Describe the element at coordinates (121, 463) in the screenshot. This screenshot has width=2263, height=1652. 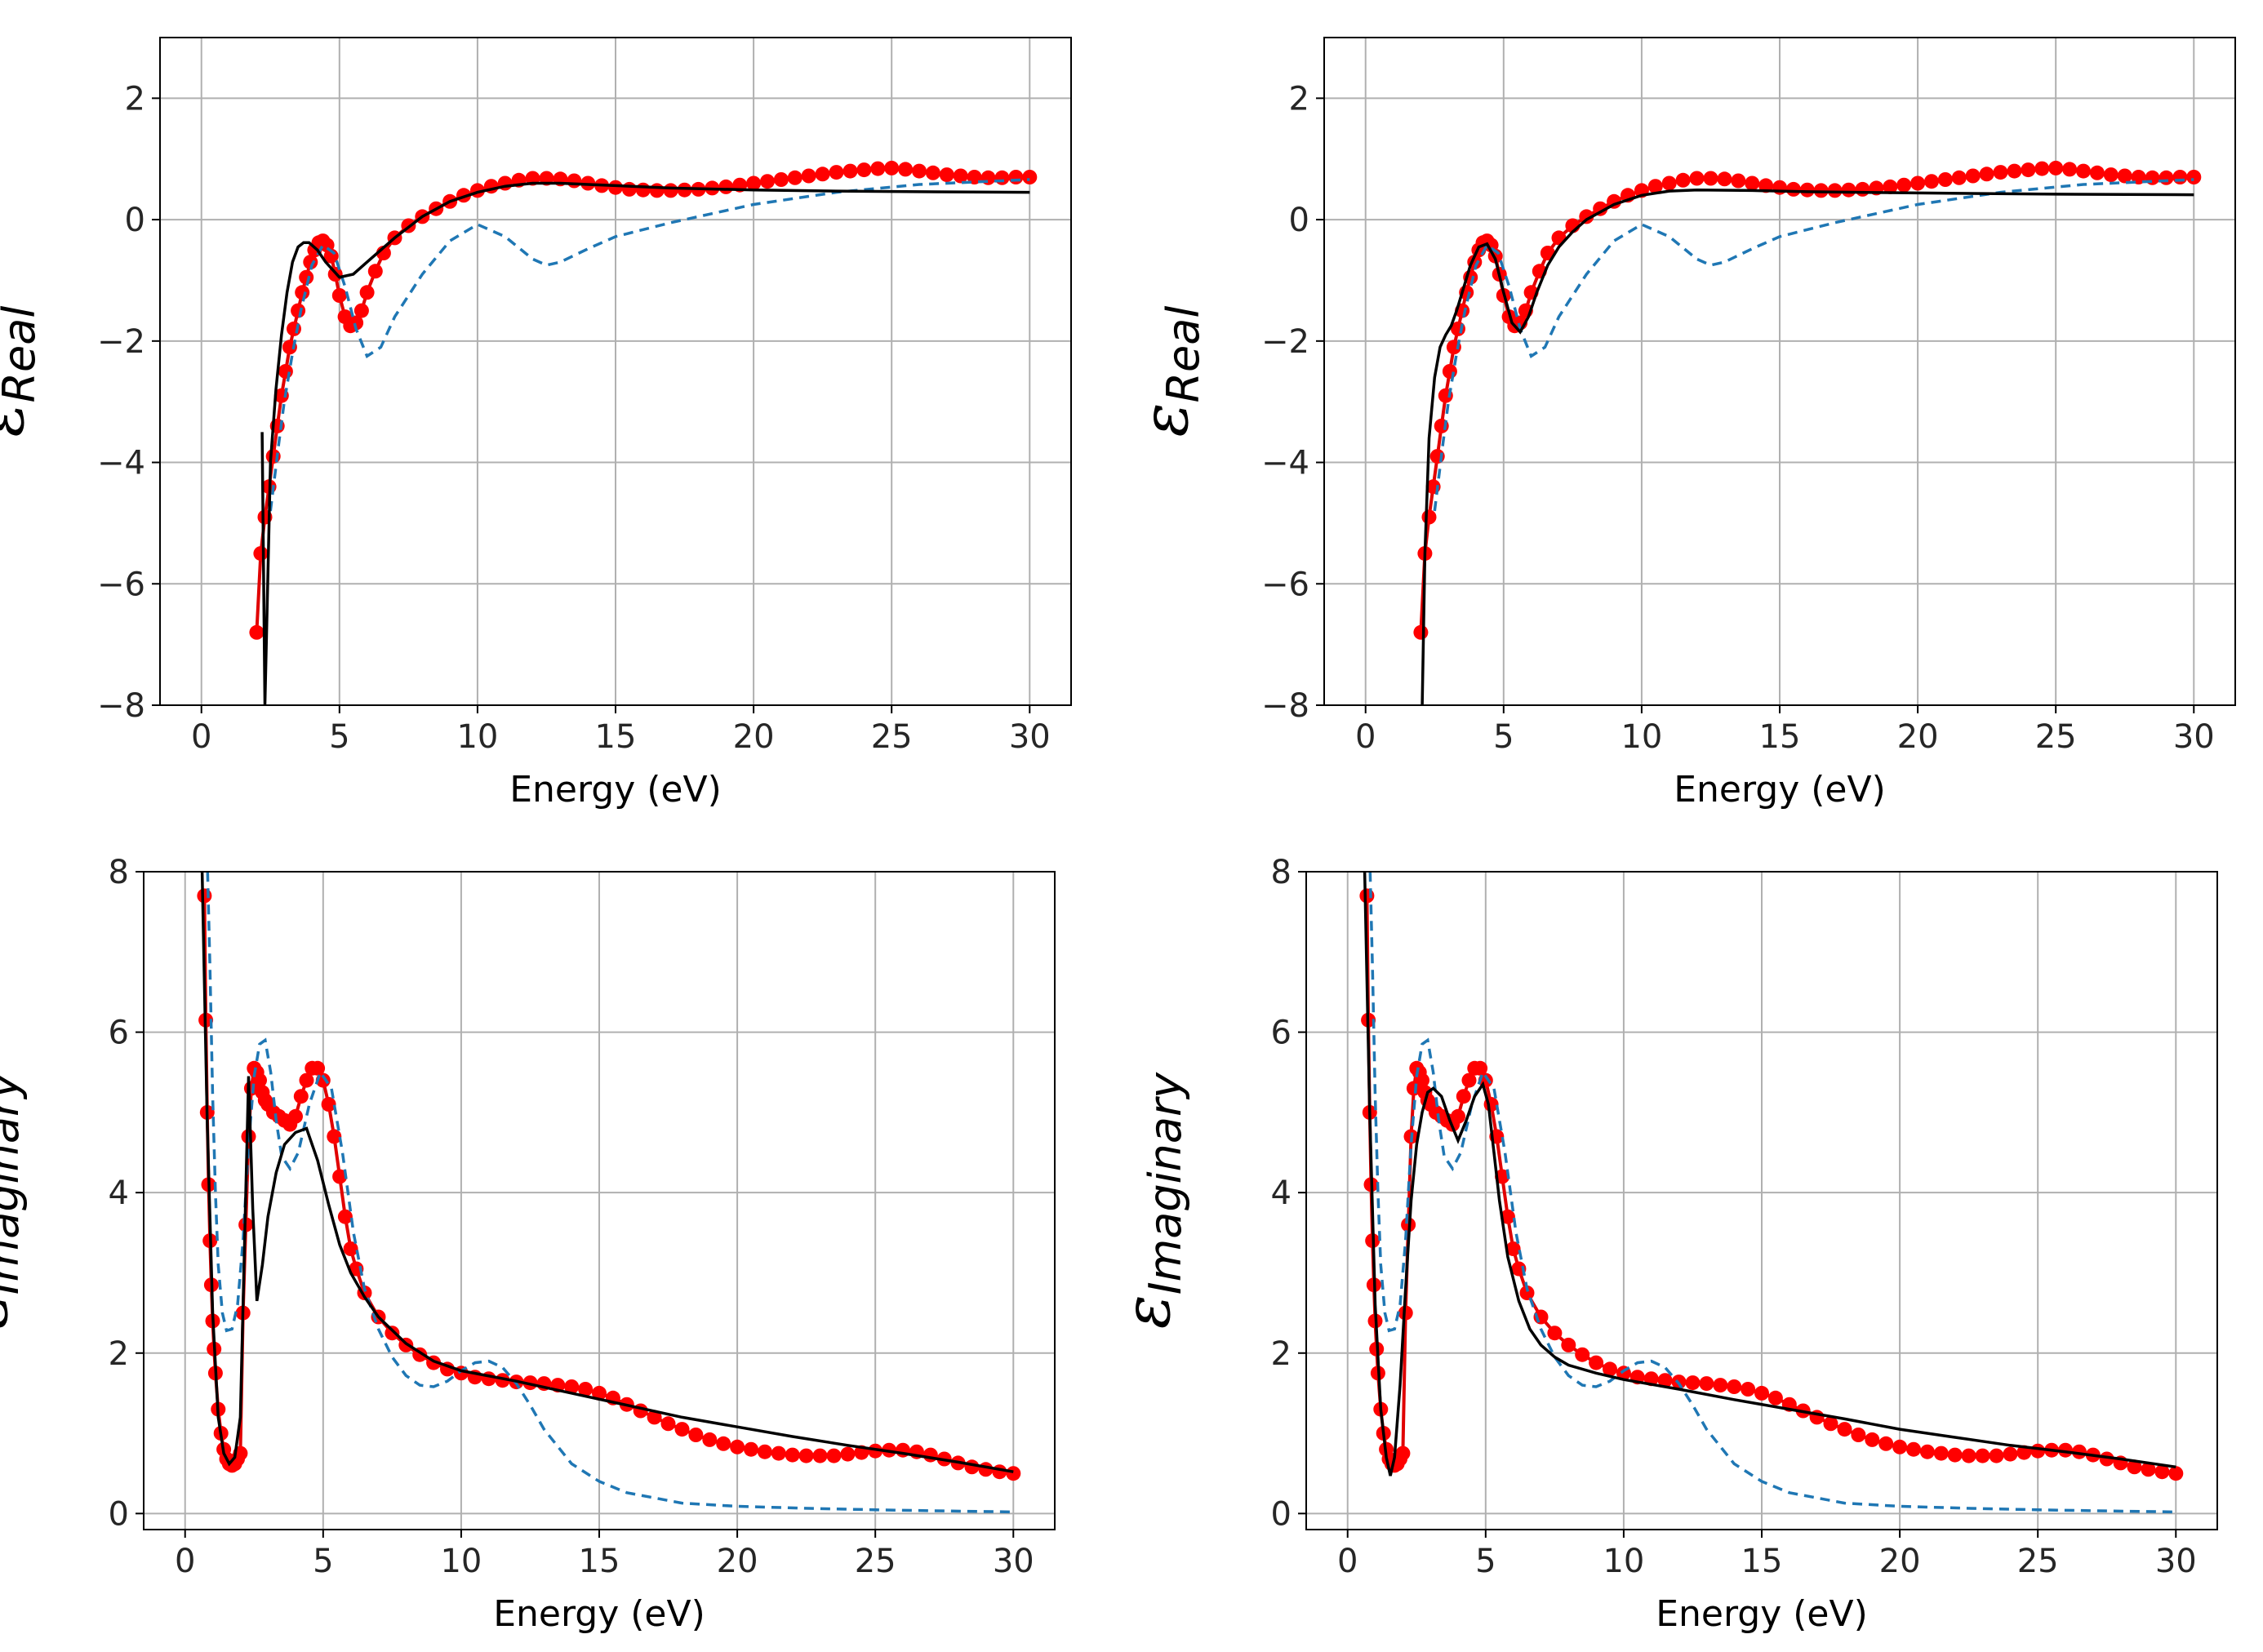
I see `y-tick-label: −4` at that location.